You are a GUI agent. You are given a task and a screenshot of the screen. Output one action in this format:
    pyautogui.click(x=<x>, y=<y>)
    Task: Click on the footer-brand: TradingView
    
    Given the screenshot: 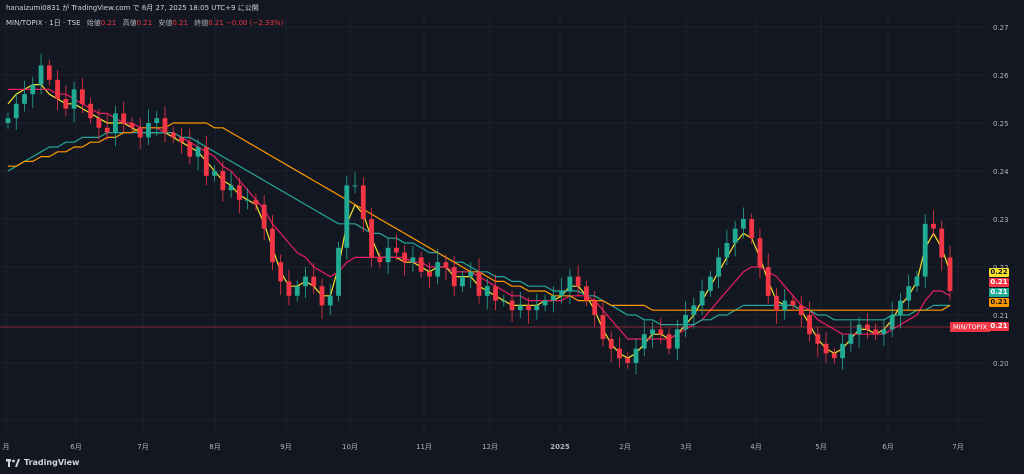 What is the action you would take?
    pyautogui.click(x=42, y=462)
    